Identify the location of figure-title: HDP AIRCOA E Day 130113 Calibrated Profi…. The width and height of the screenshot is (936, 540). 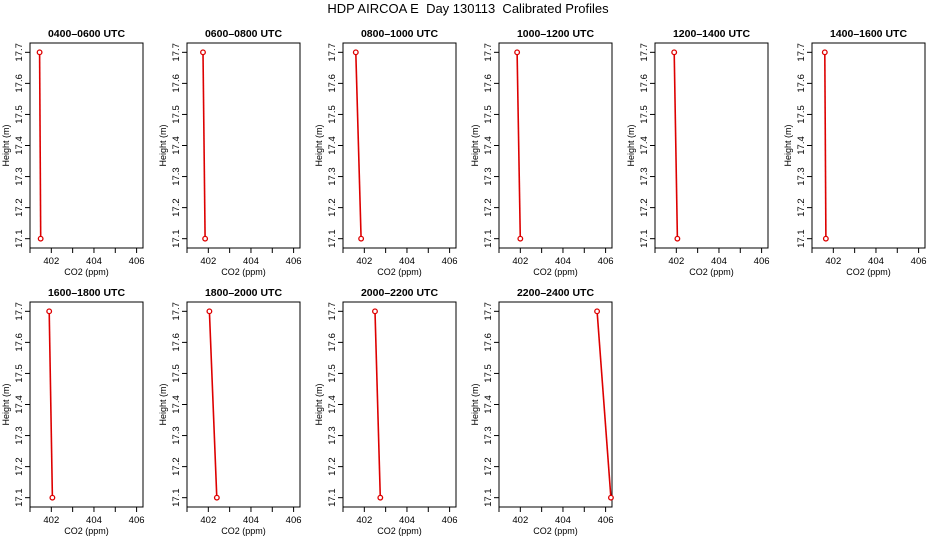
(468, 8).